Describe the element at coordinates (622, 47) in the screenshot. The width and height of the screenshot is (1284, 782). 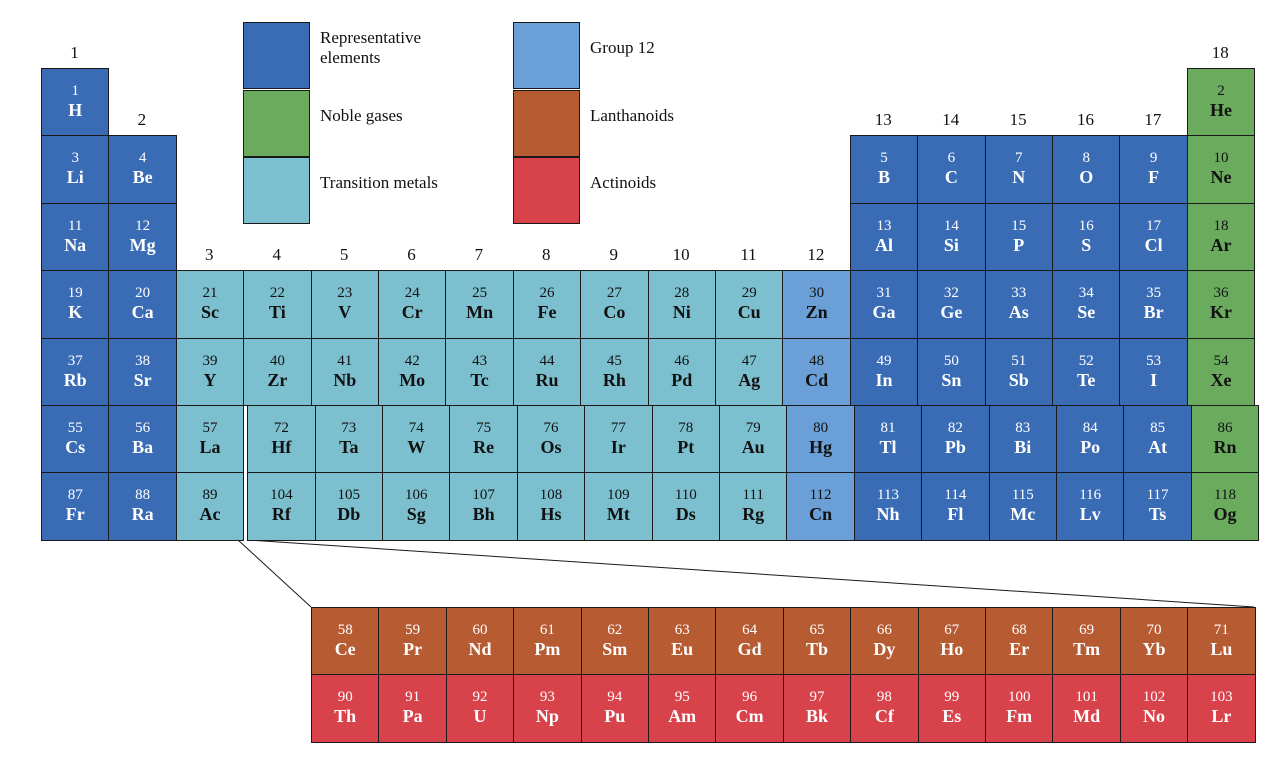
I see `legend-label: Group 12` at that location.